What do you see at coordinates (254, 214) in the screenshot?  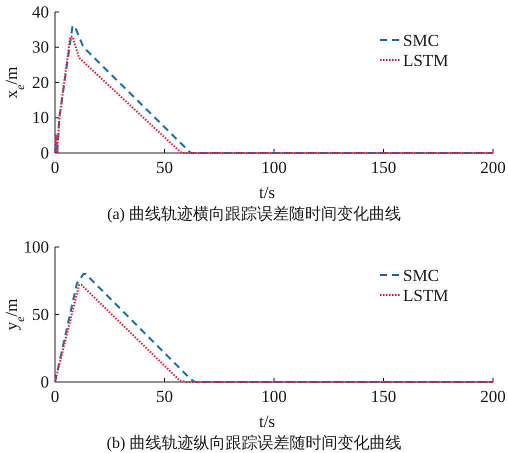 I see `text: (a) 曲线轨迹横向跟踪误差随时间变化曲线` at bounding box center [254, 214].